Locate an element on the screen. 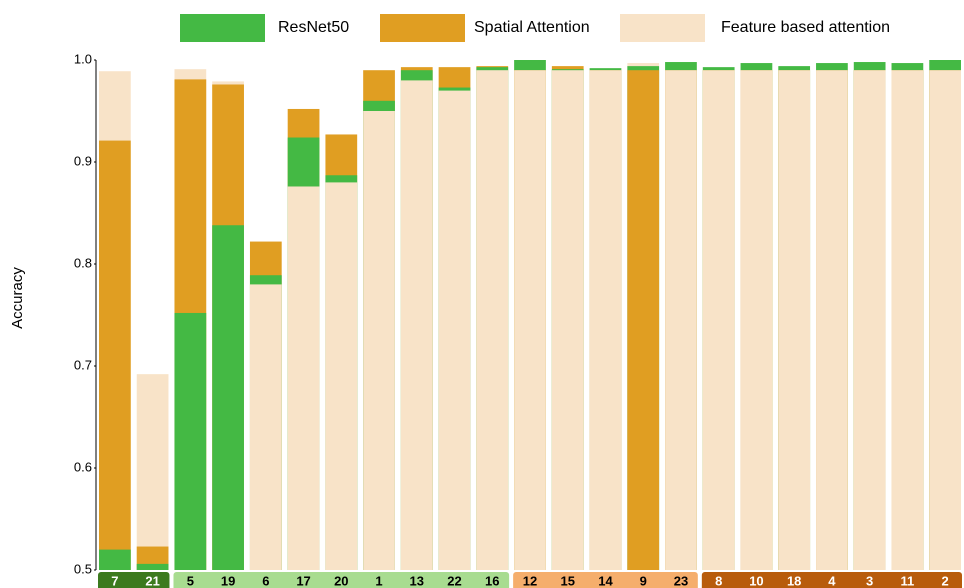 This screenshot has height=588, width=964. x-tick-label: 13 is located at coordinates (417, 580).